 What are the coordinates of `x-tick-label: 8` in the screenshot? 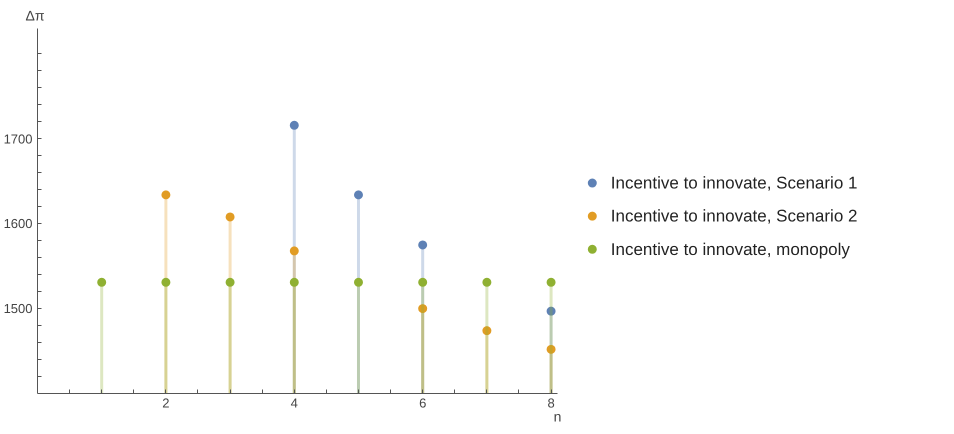 It's located at (551, 403).